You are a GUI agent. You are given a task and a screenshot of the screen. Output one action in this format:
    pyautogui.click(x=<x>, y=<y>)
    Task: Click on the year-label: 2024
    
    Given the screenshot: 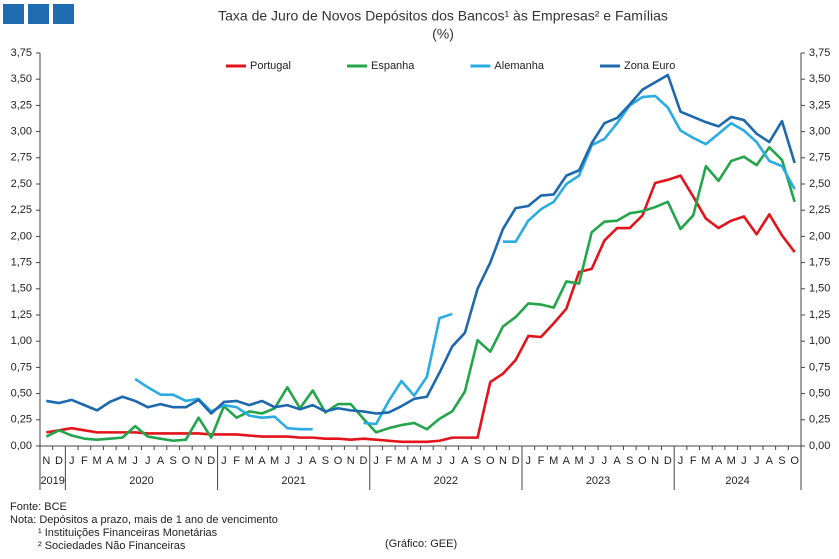 What is the action you would take?
    pyautogui.click(x=737, y=481)
    